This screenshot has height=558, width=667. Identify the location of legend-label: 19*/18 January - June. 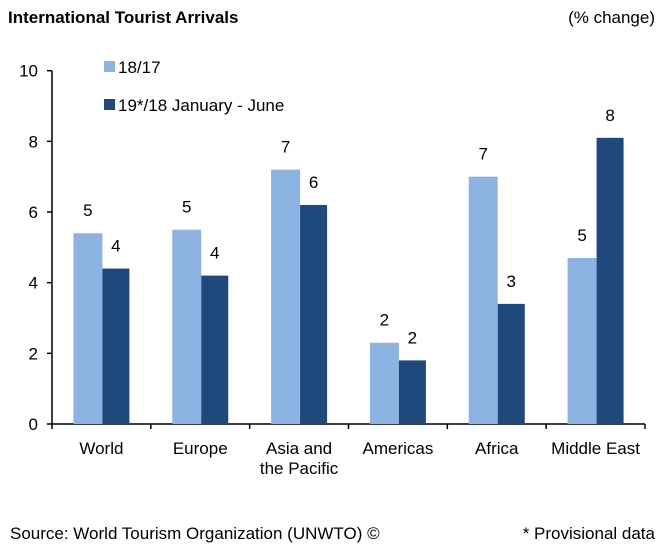
(201, 105).